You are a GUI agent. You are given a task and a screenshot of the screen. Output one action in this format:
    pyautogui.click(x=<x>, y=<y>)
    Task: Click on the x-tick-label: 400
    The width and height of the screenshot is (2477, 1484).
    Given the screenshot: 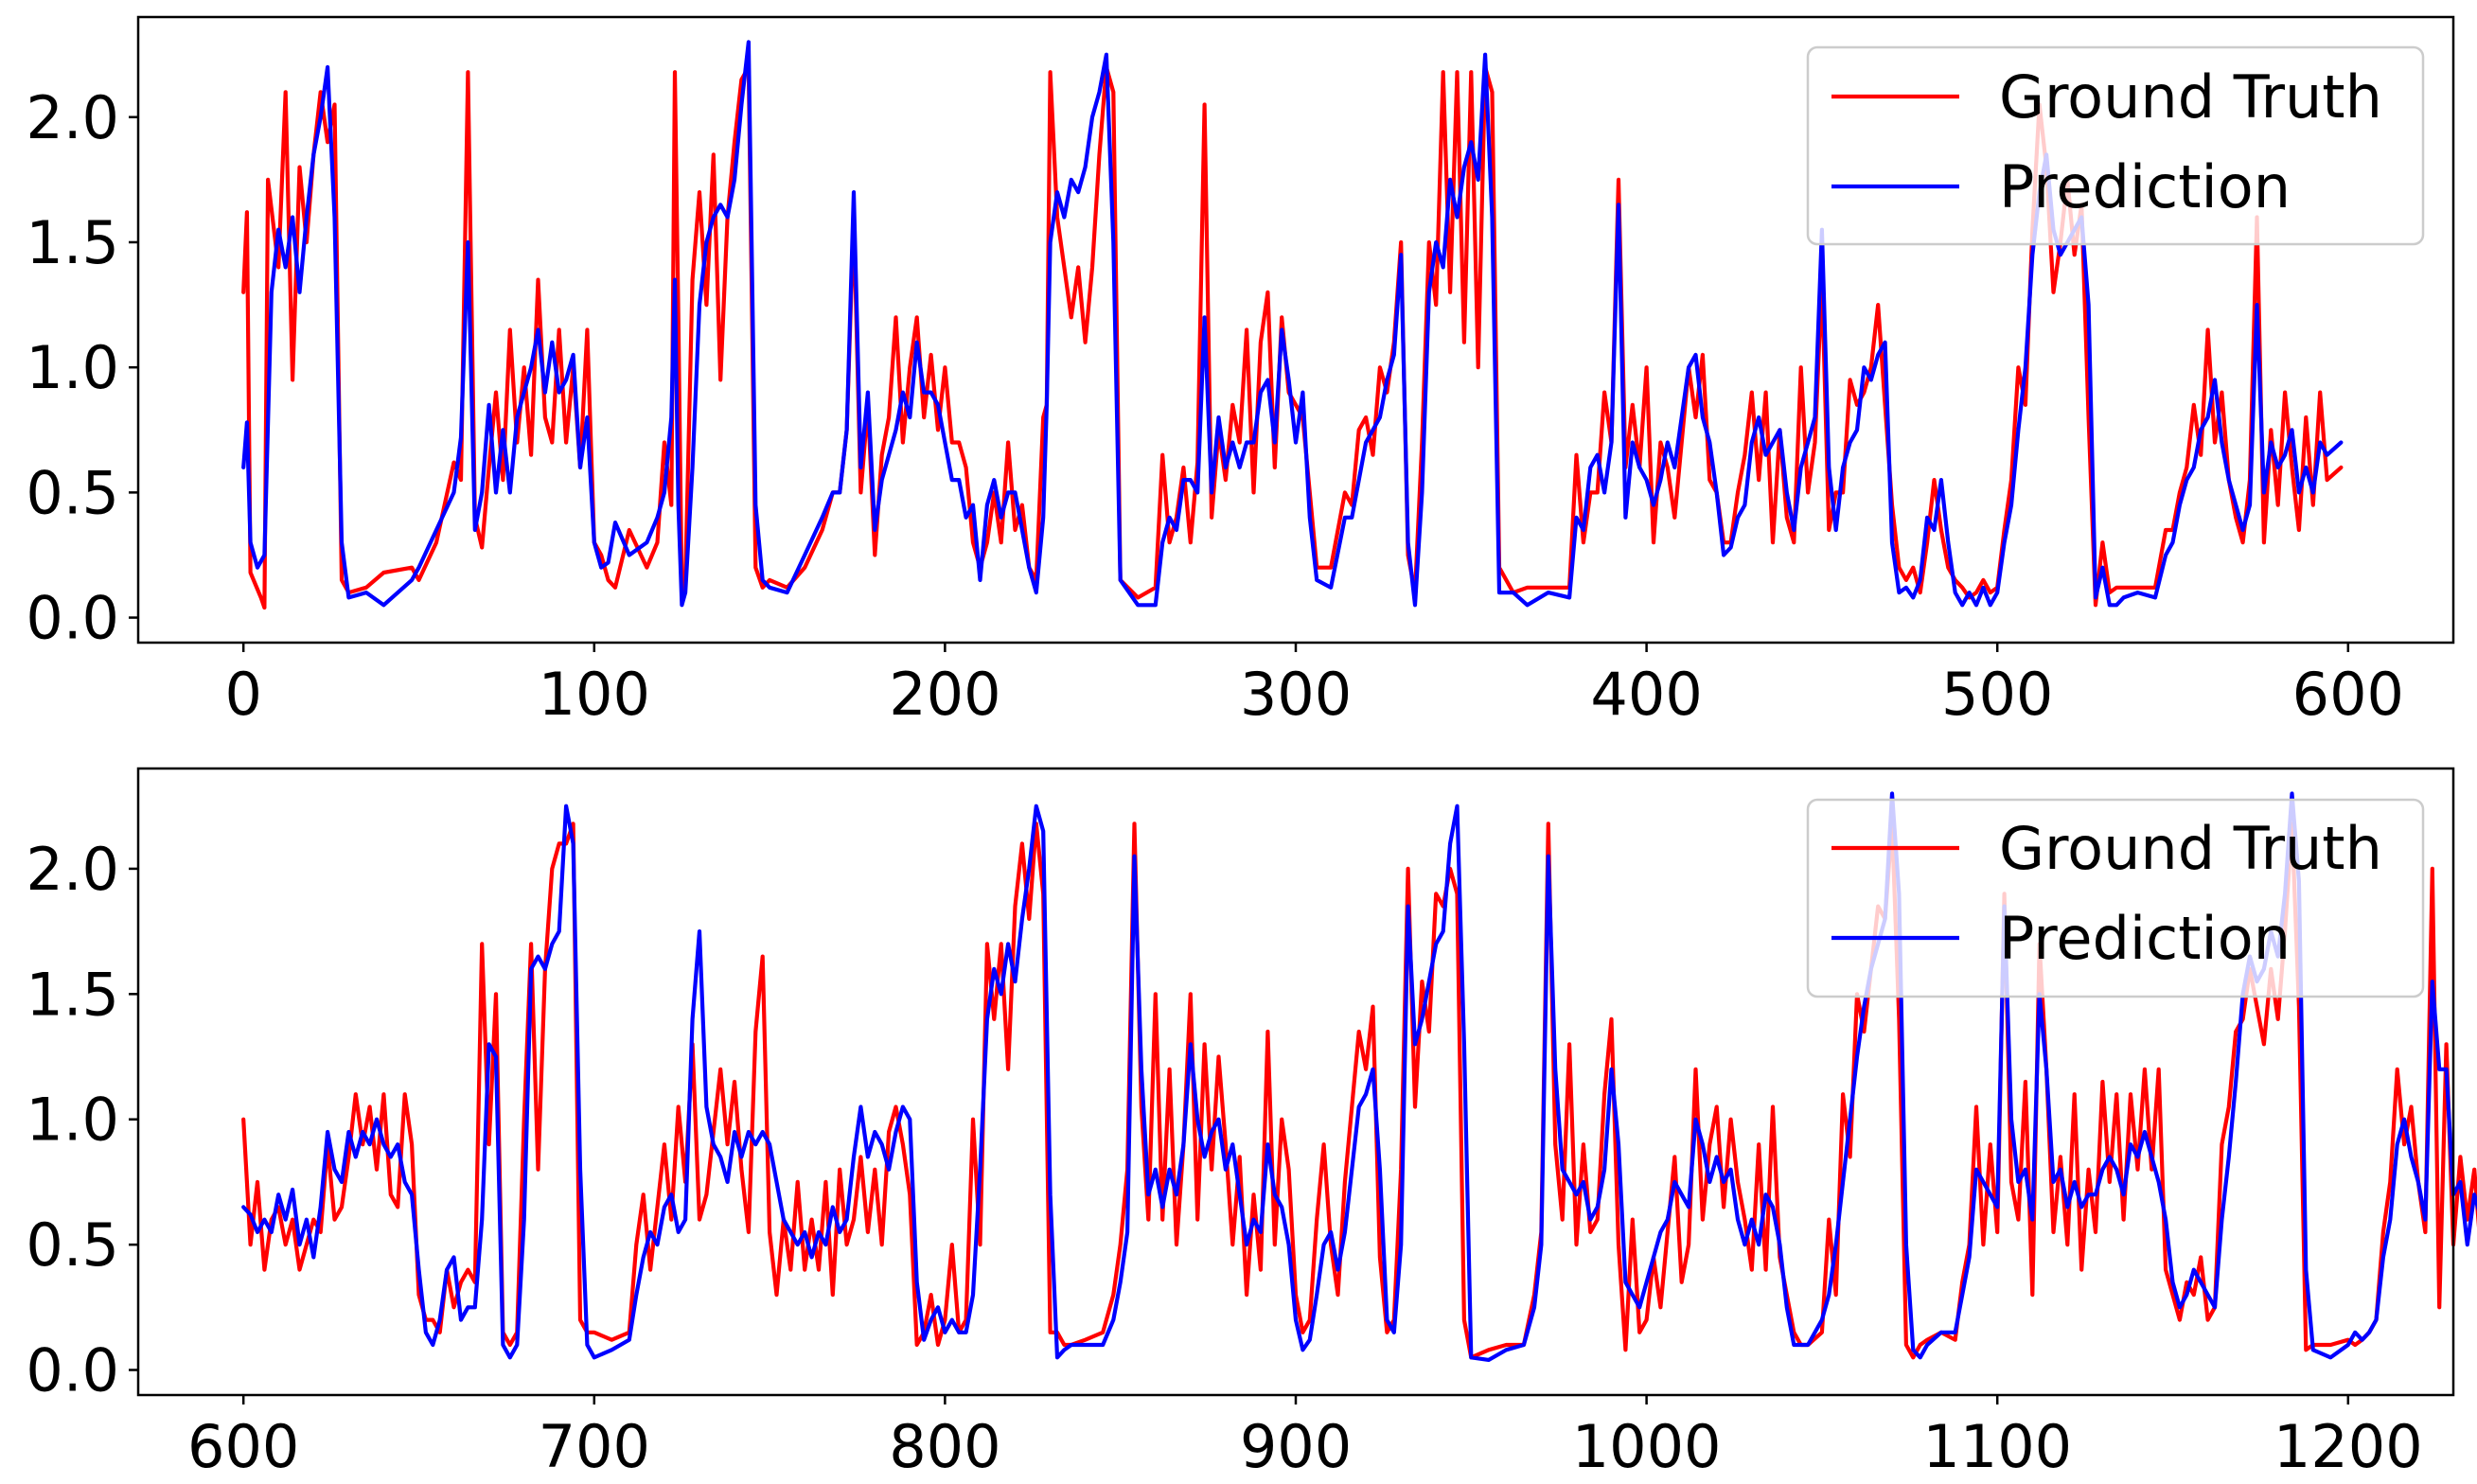 What is the action you would take?
    pyautogui.click(x=1646, y=694)
    